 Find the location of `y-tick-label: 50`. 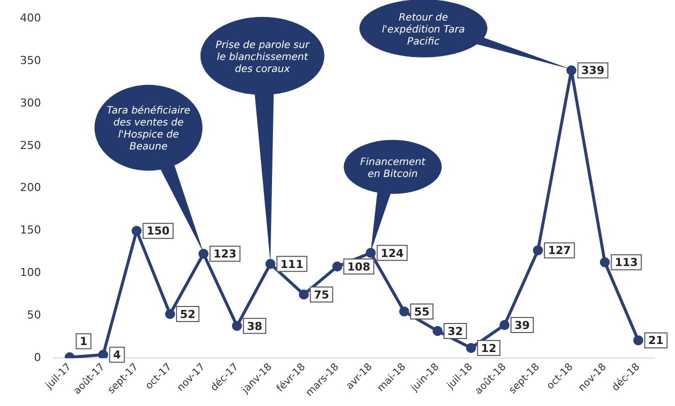

y-tick-label: 50 is located at coordinates (33, 315).